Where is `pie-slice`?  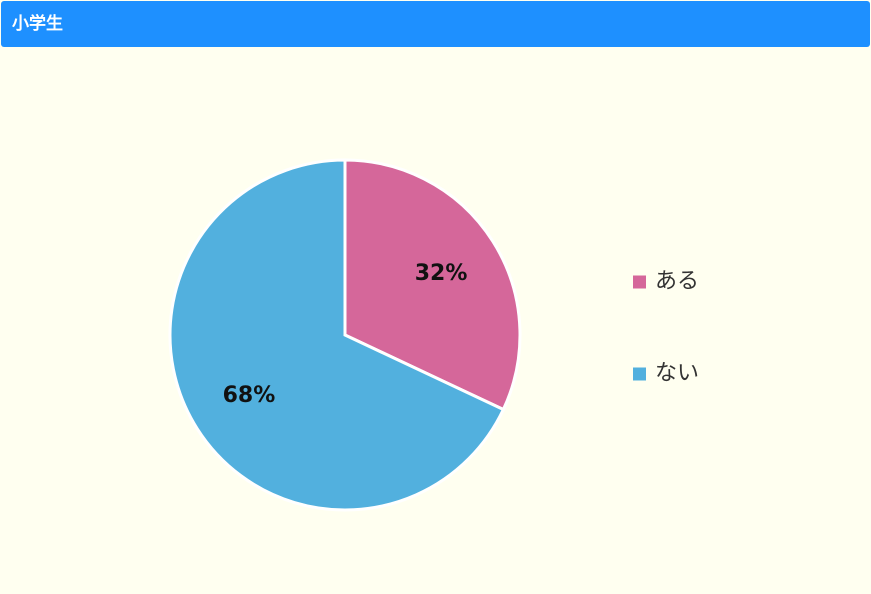
pie-slice is located at coordinates (432, 285).